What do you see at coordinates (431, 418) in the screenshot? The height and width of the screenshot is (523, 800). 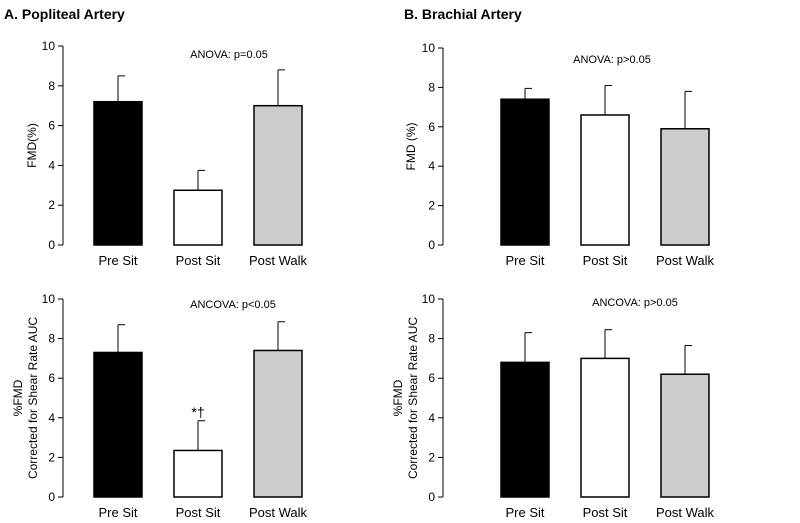 I see `brachial-corrected-y-tick-label: 4` at bounding box center [431, 418].